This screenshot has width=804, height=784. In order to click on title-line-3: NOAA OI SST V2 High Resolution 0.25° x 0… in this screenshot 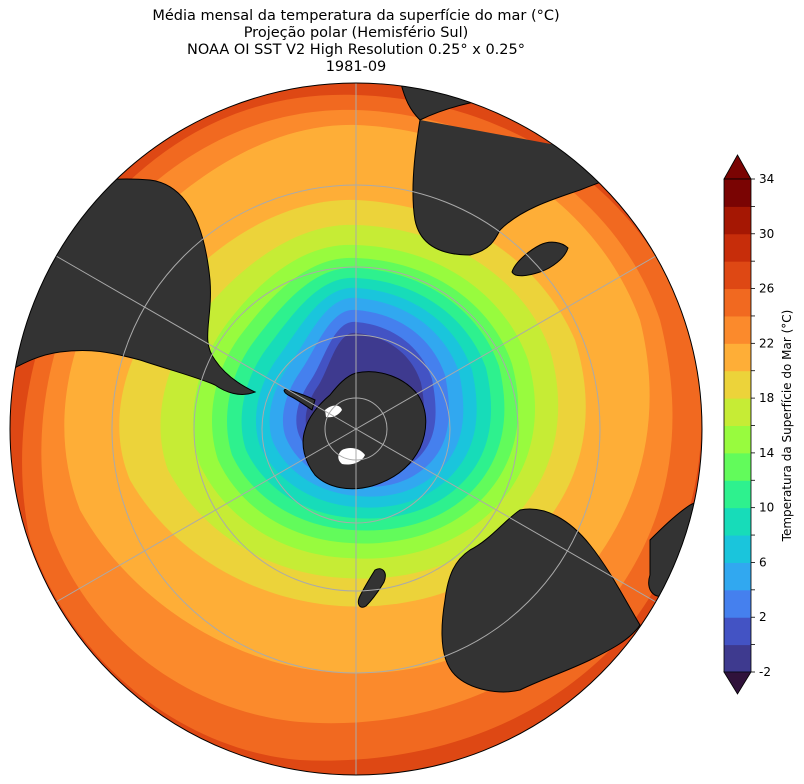, I will do `click(356, 50)`.